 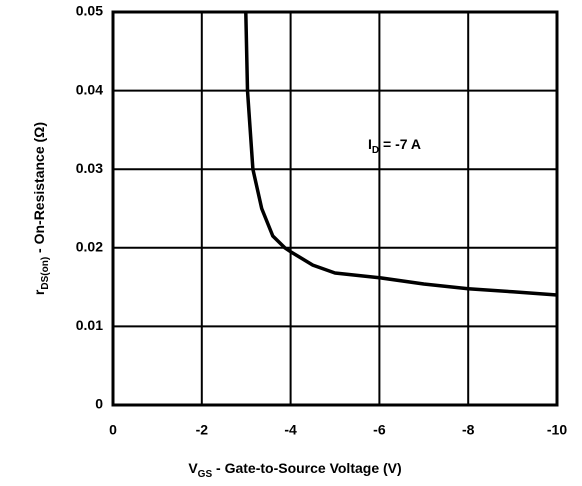 I want to click on y-axis-label: rDS(on) - On-Resistance (Ω), so click(x=41, y=208).